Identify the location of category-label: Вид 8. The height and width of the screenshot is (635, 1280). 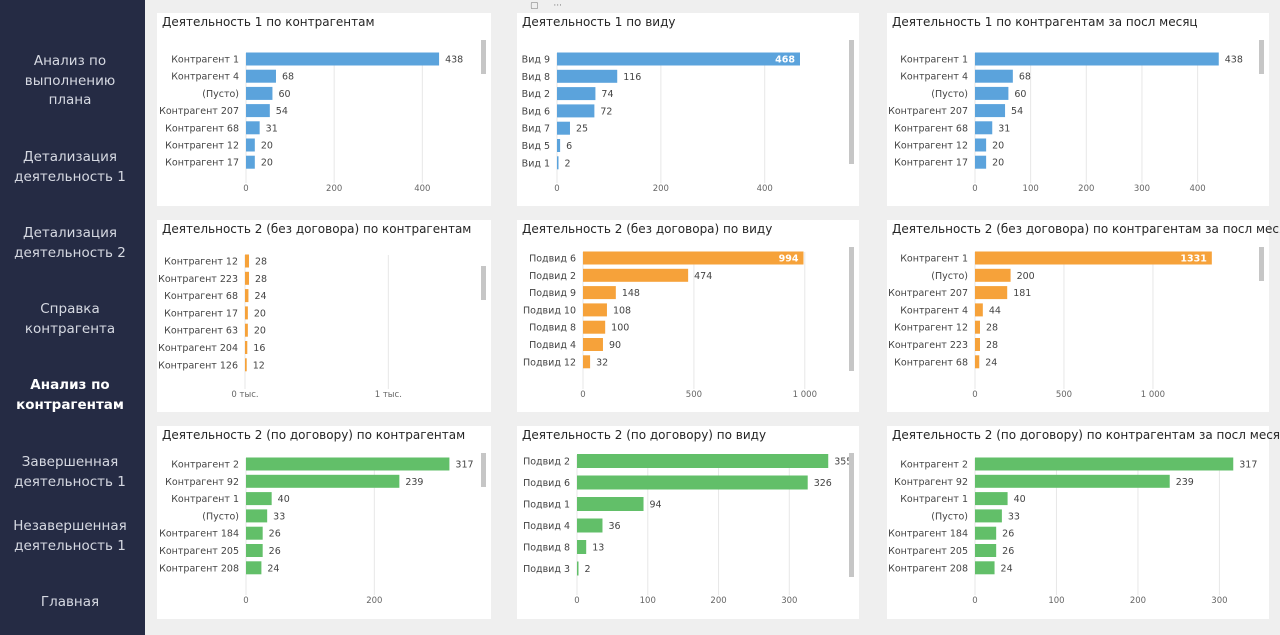
(536, 77).